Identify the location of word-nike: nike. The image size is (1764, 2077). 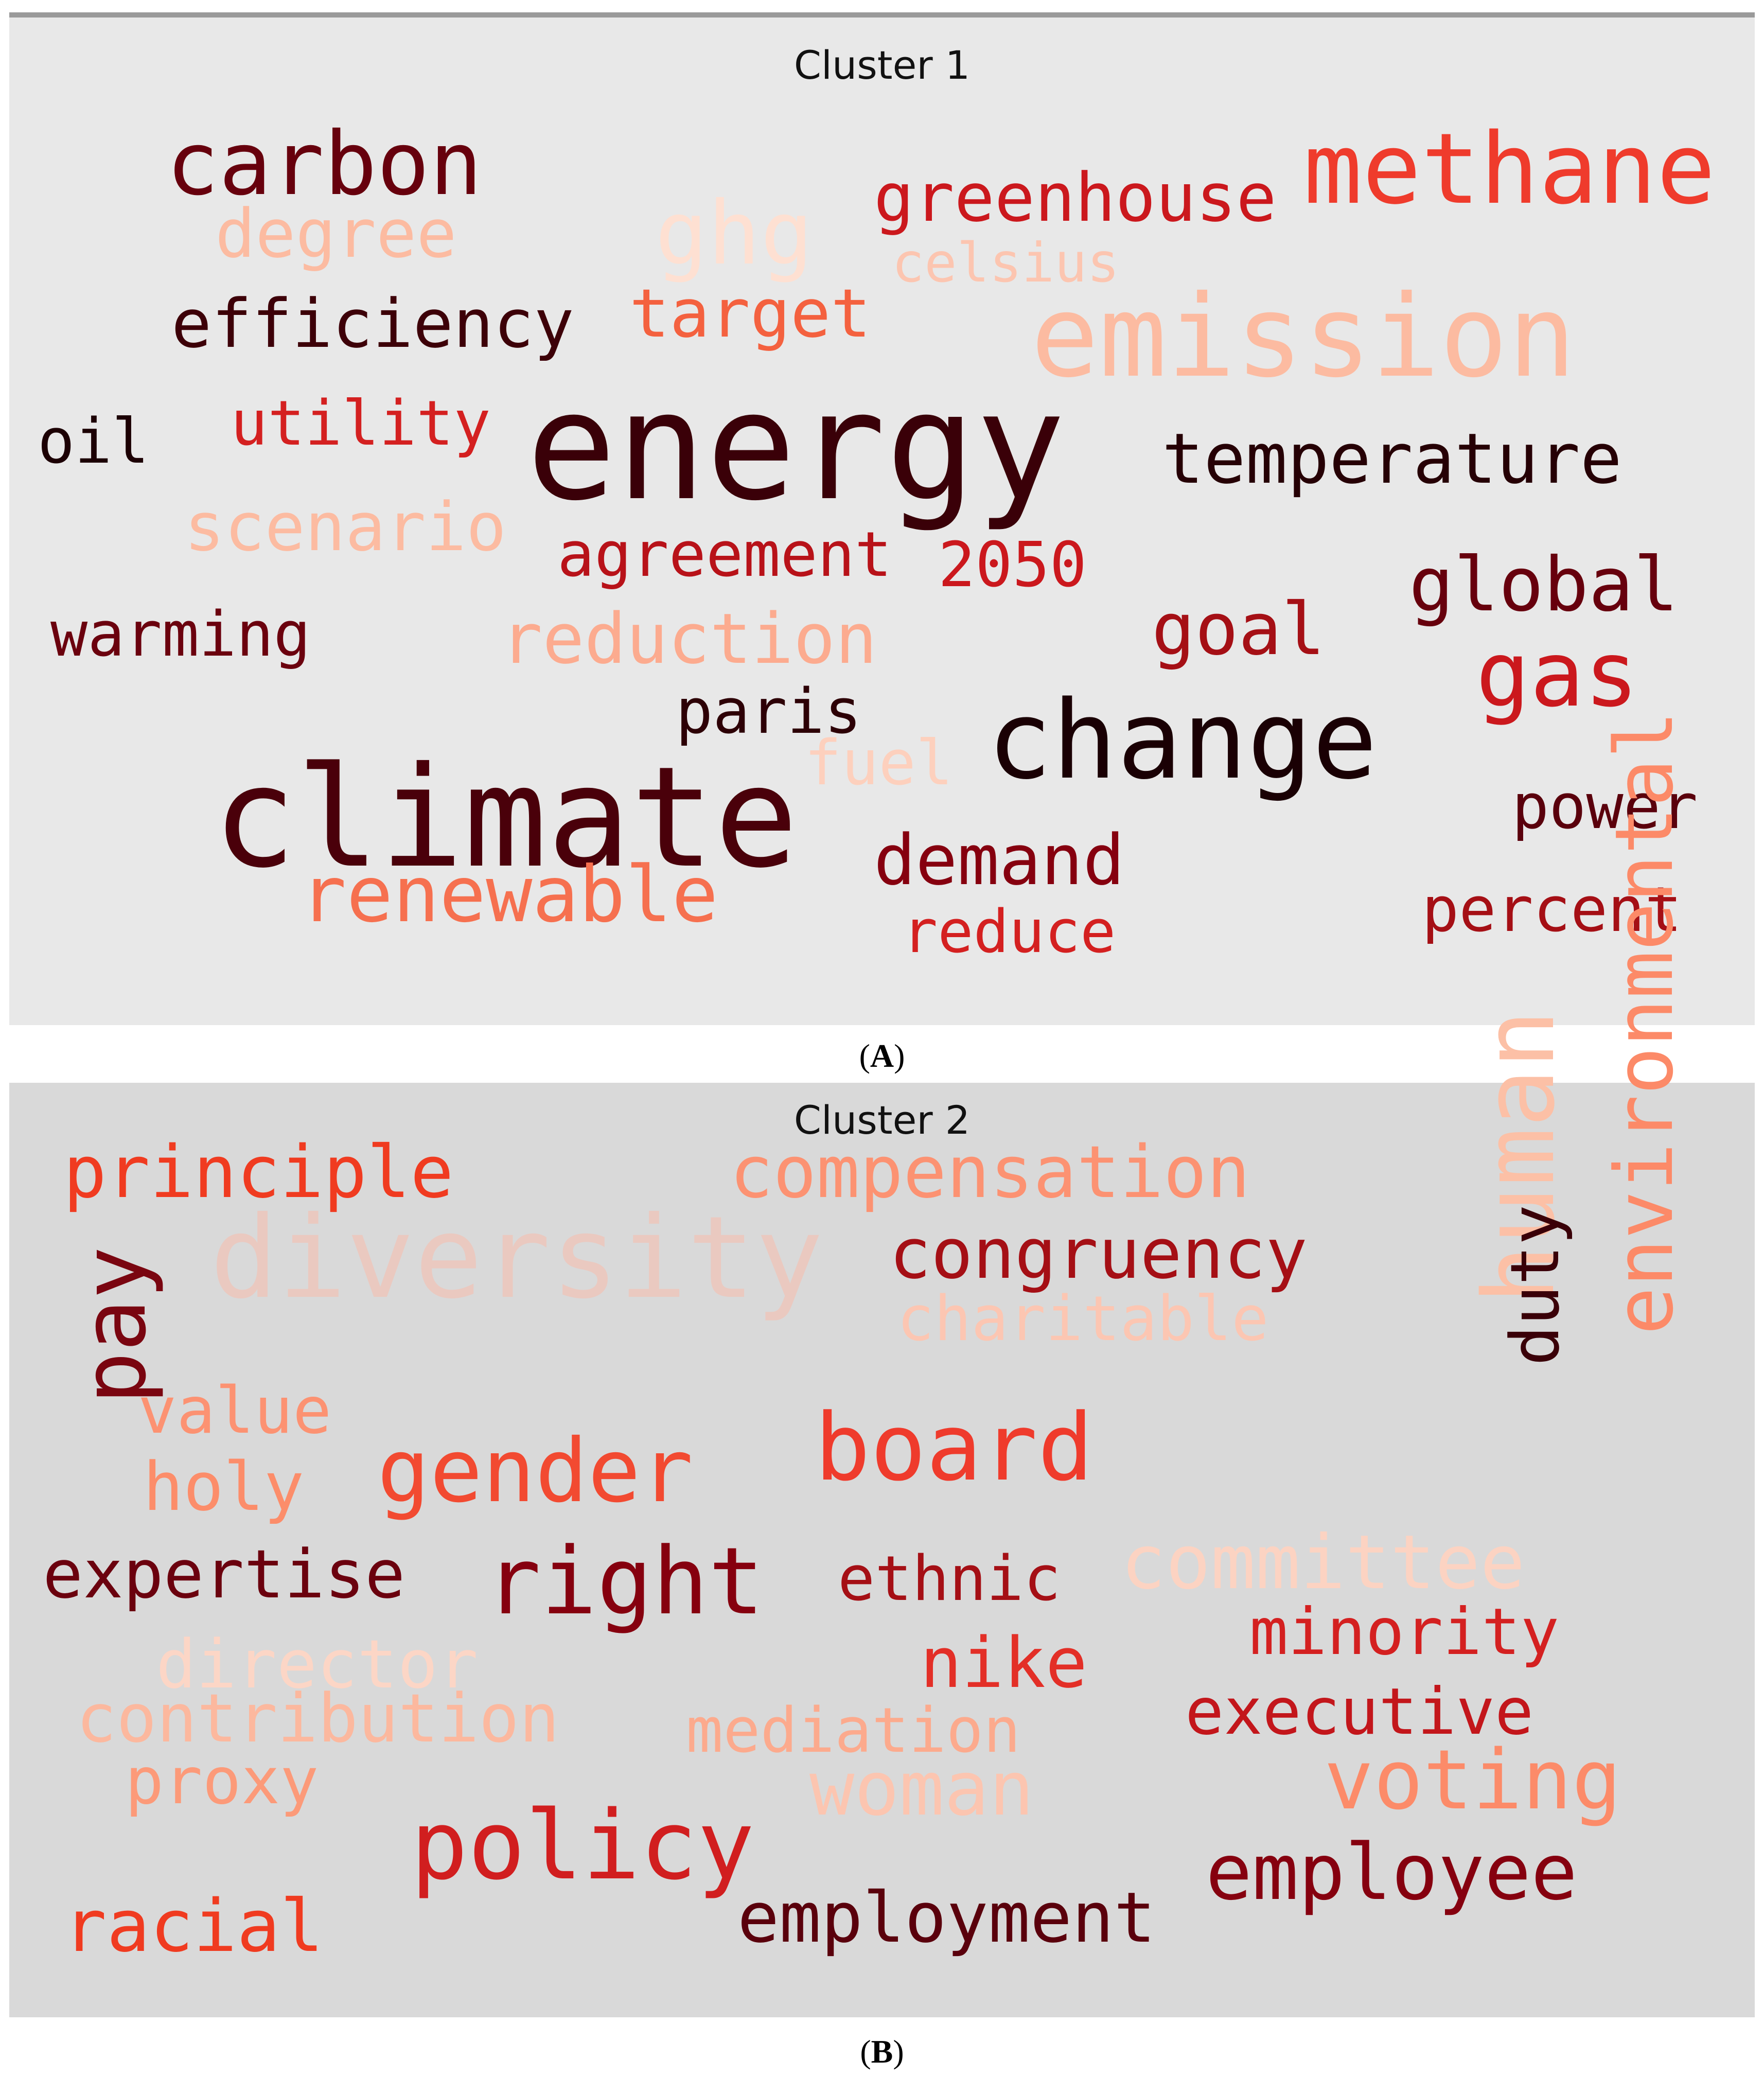
(1004, 1663).